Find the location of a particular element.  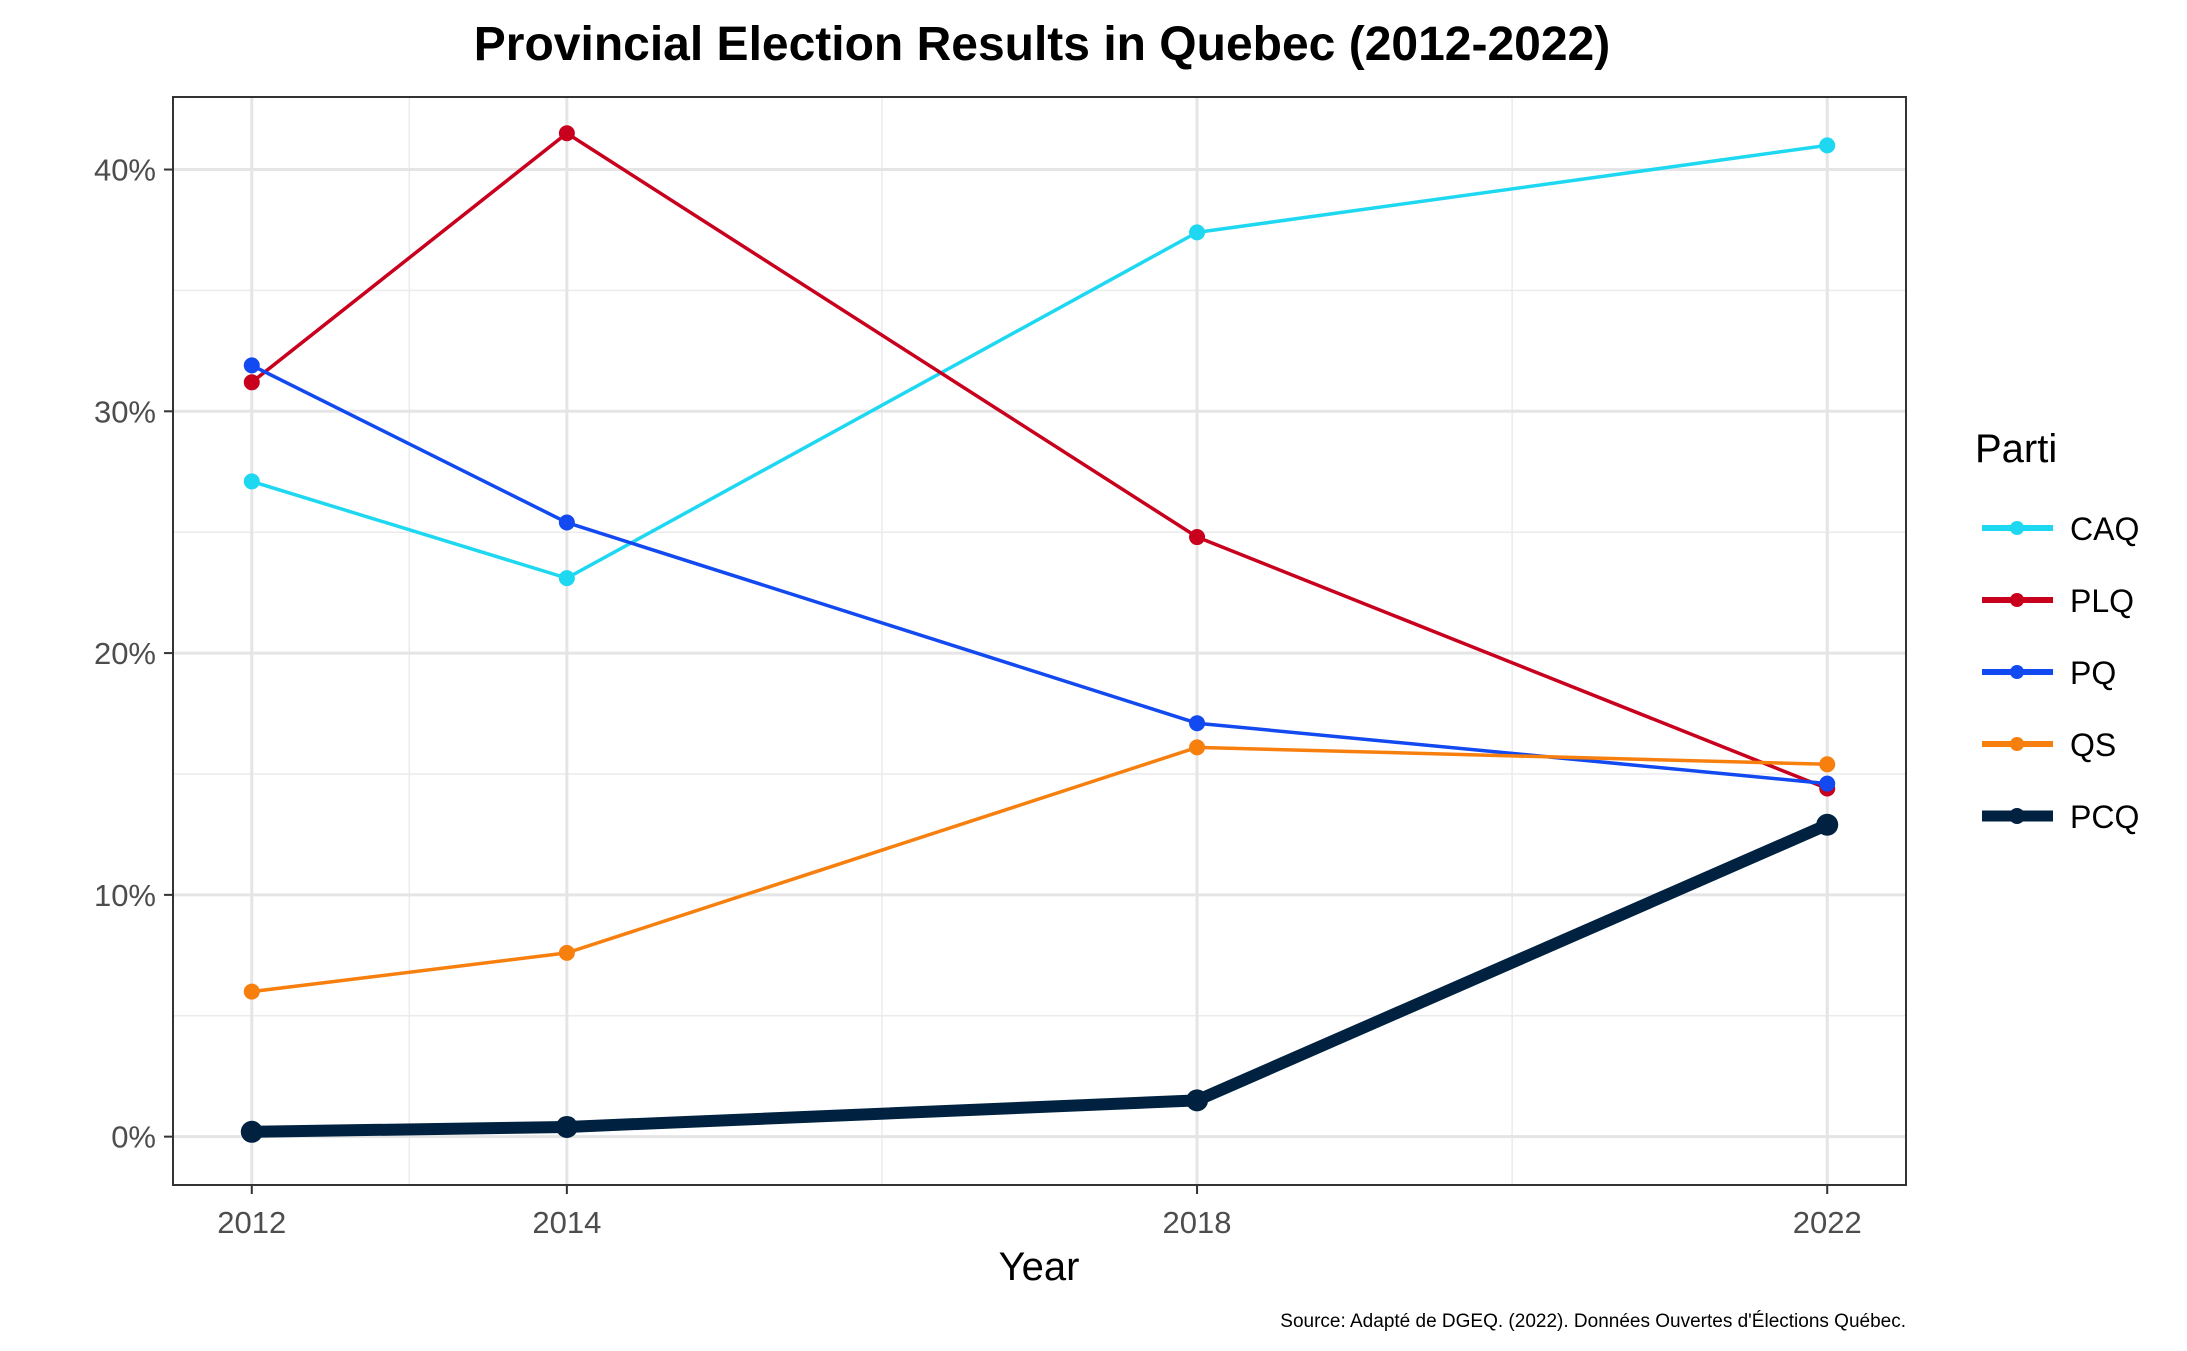

data-point-plq-2014 is located at coordinates (566, 133).